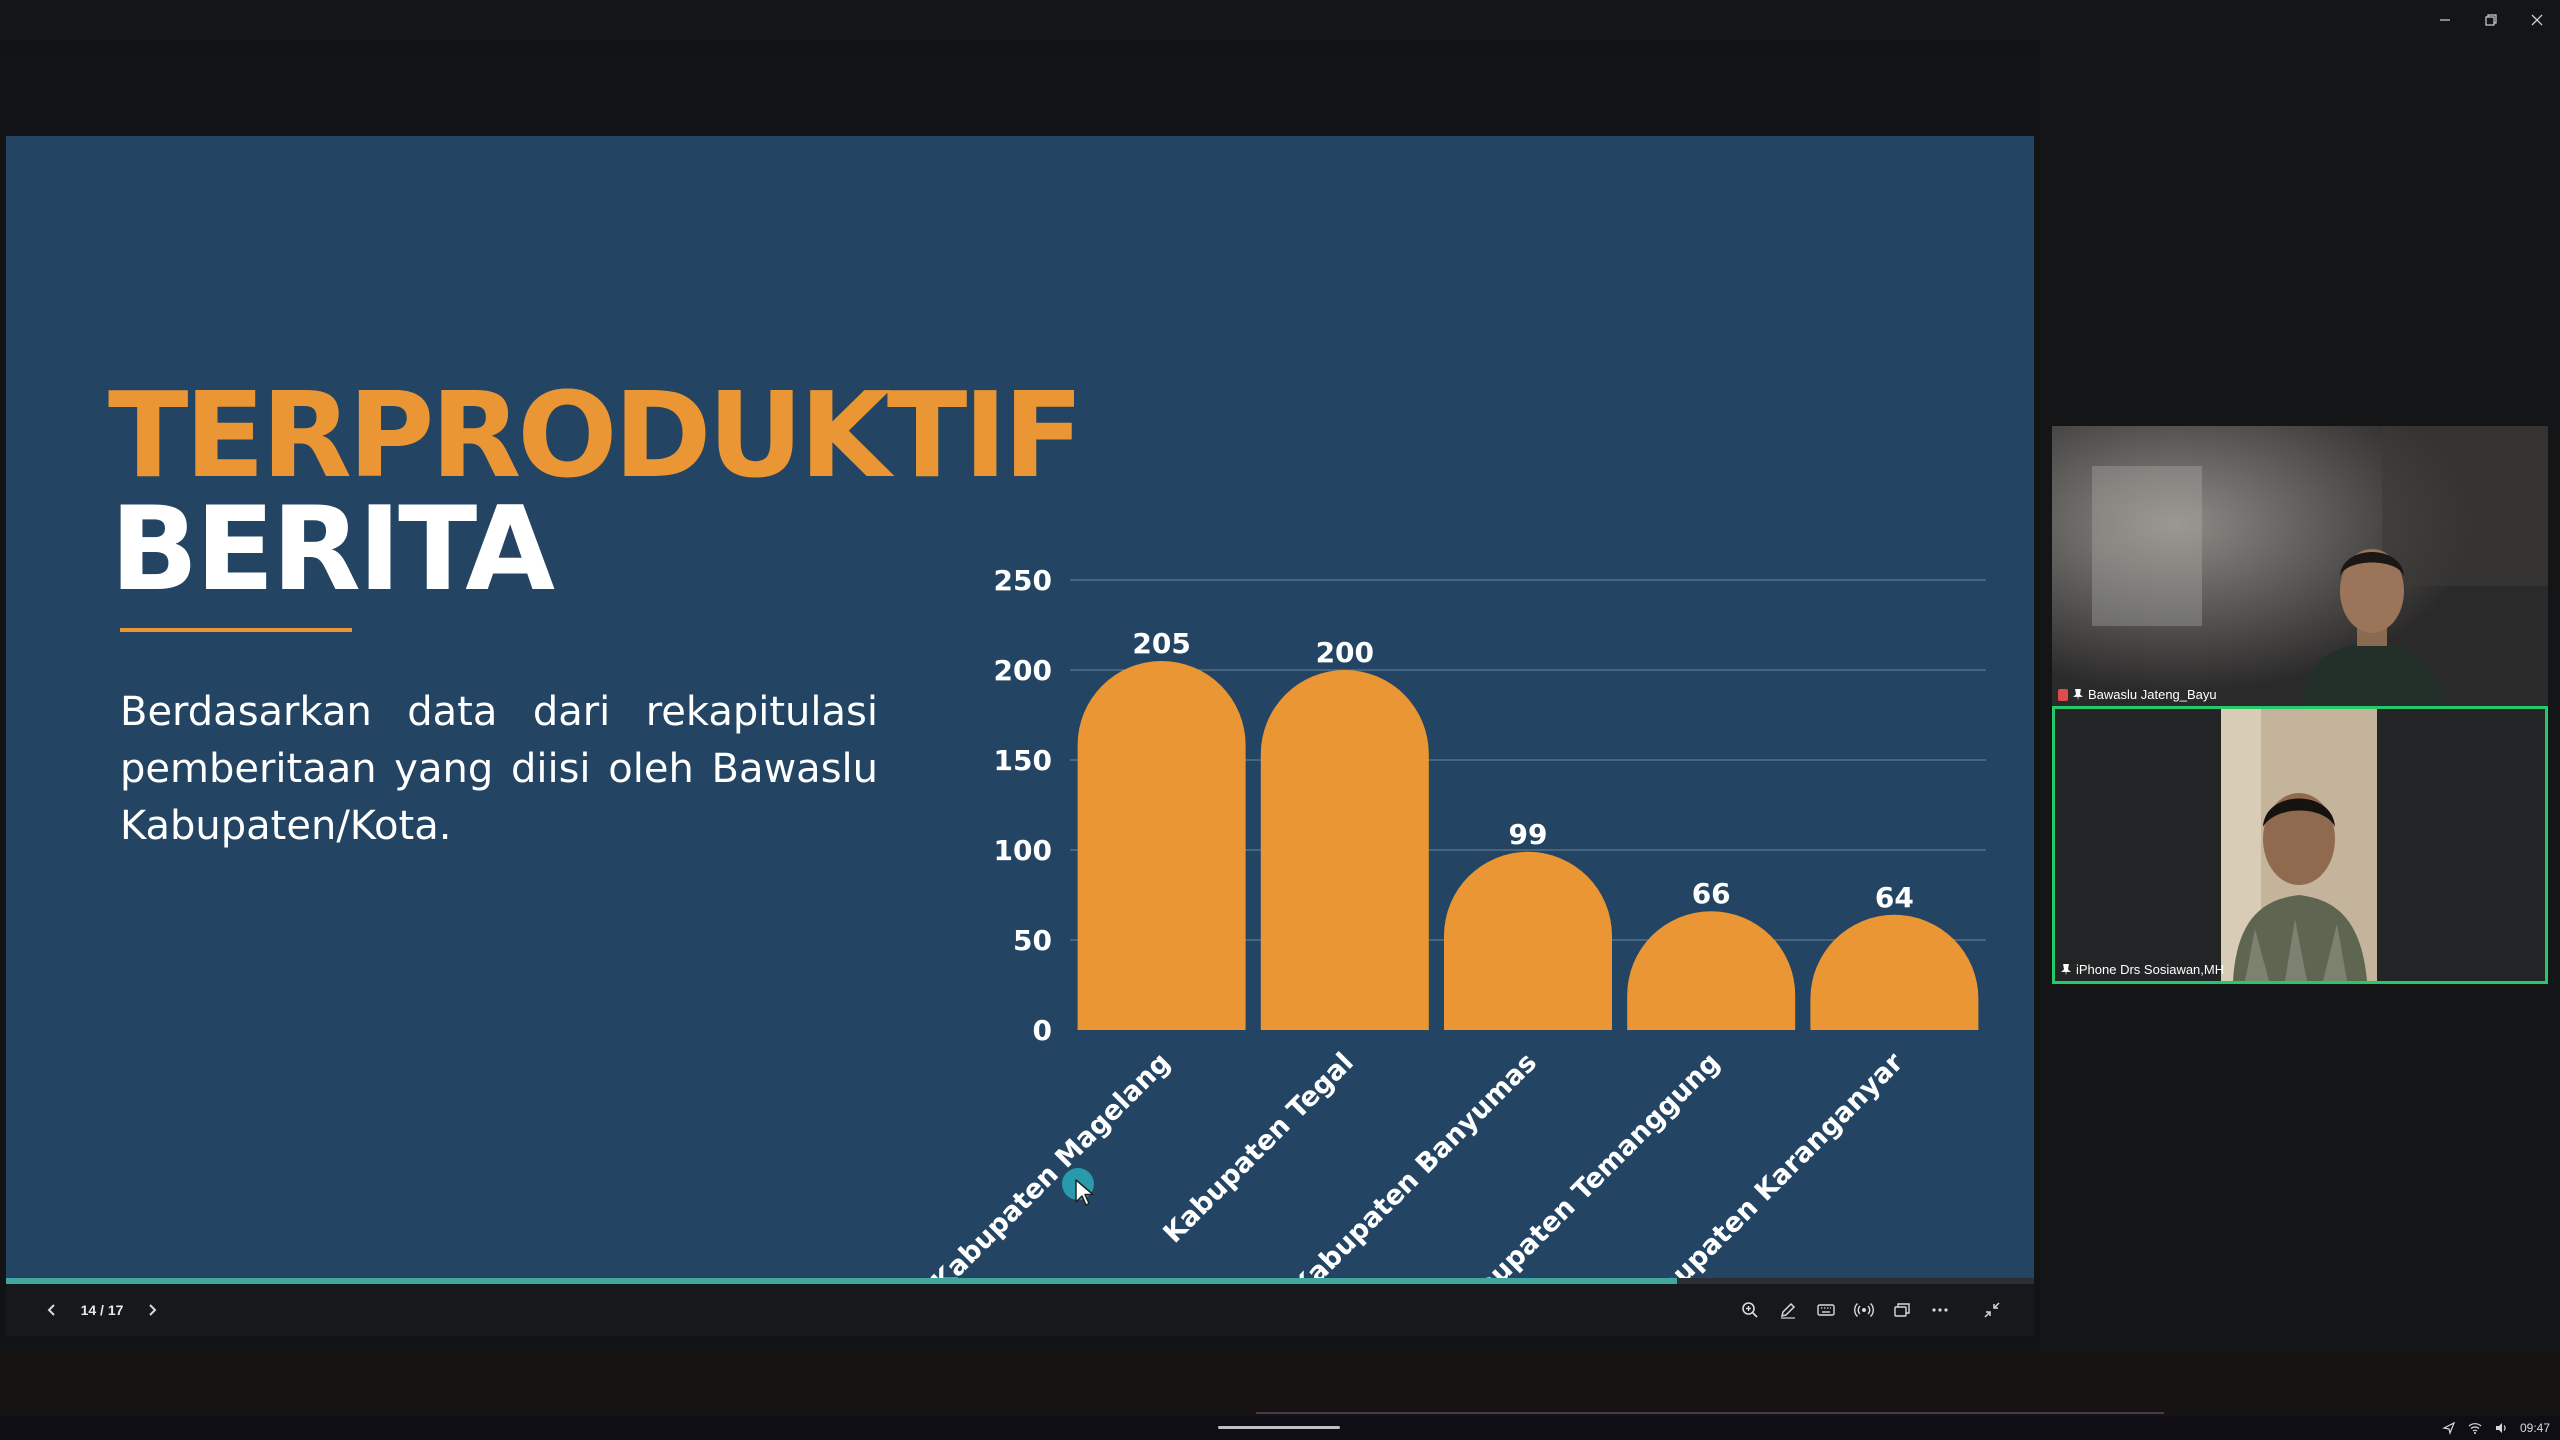 Image resolution: width=2560 pixels, height=1440 pixels. I want to click on data-label: 99, so click(1528, 834).